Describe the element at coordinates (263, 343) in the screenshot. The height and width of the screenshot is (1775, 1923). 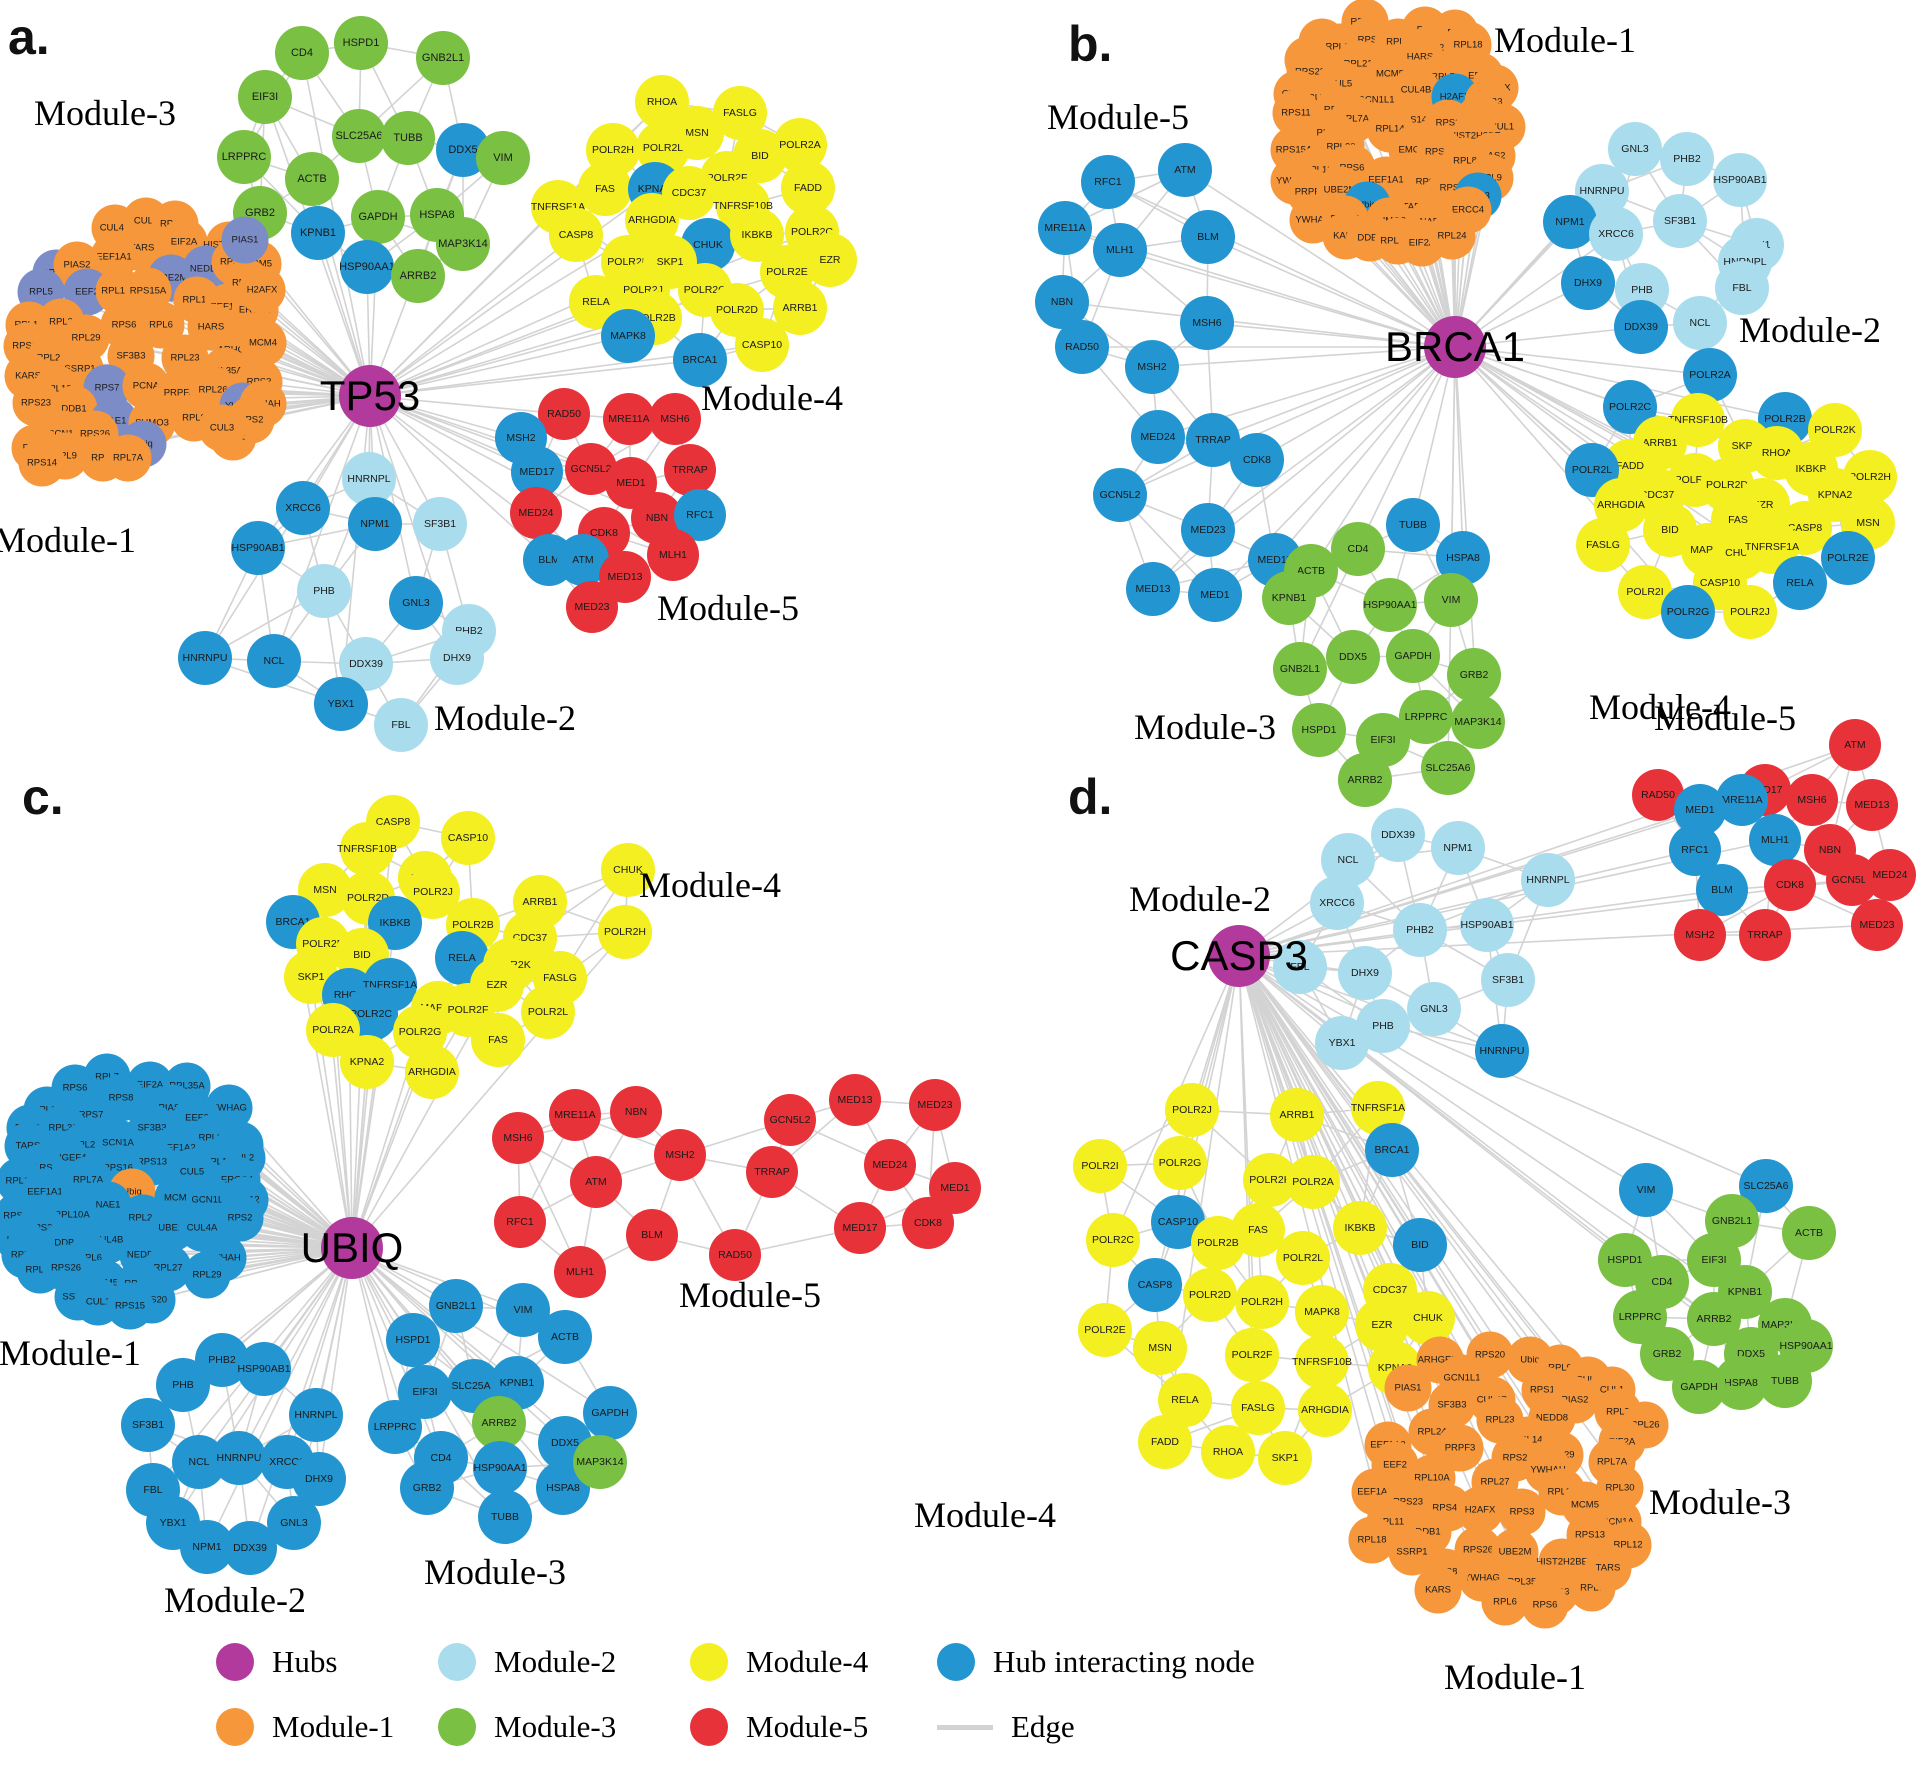
I see `node-label: MCM4` at that location.